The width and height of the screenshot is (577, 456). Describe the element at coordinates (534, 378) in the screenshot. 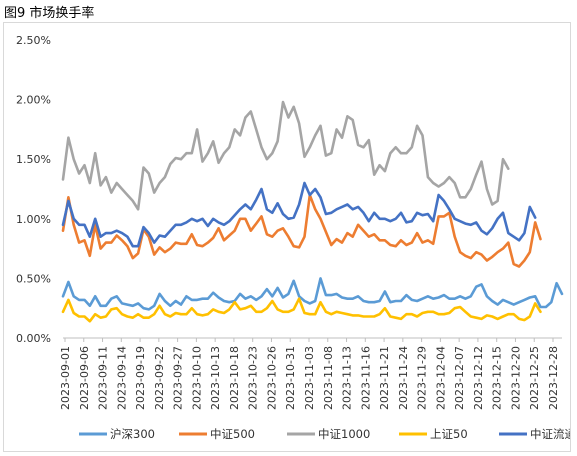

I see `x-tick-label: 2023-12-25` at that location.